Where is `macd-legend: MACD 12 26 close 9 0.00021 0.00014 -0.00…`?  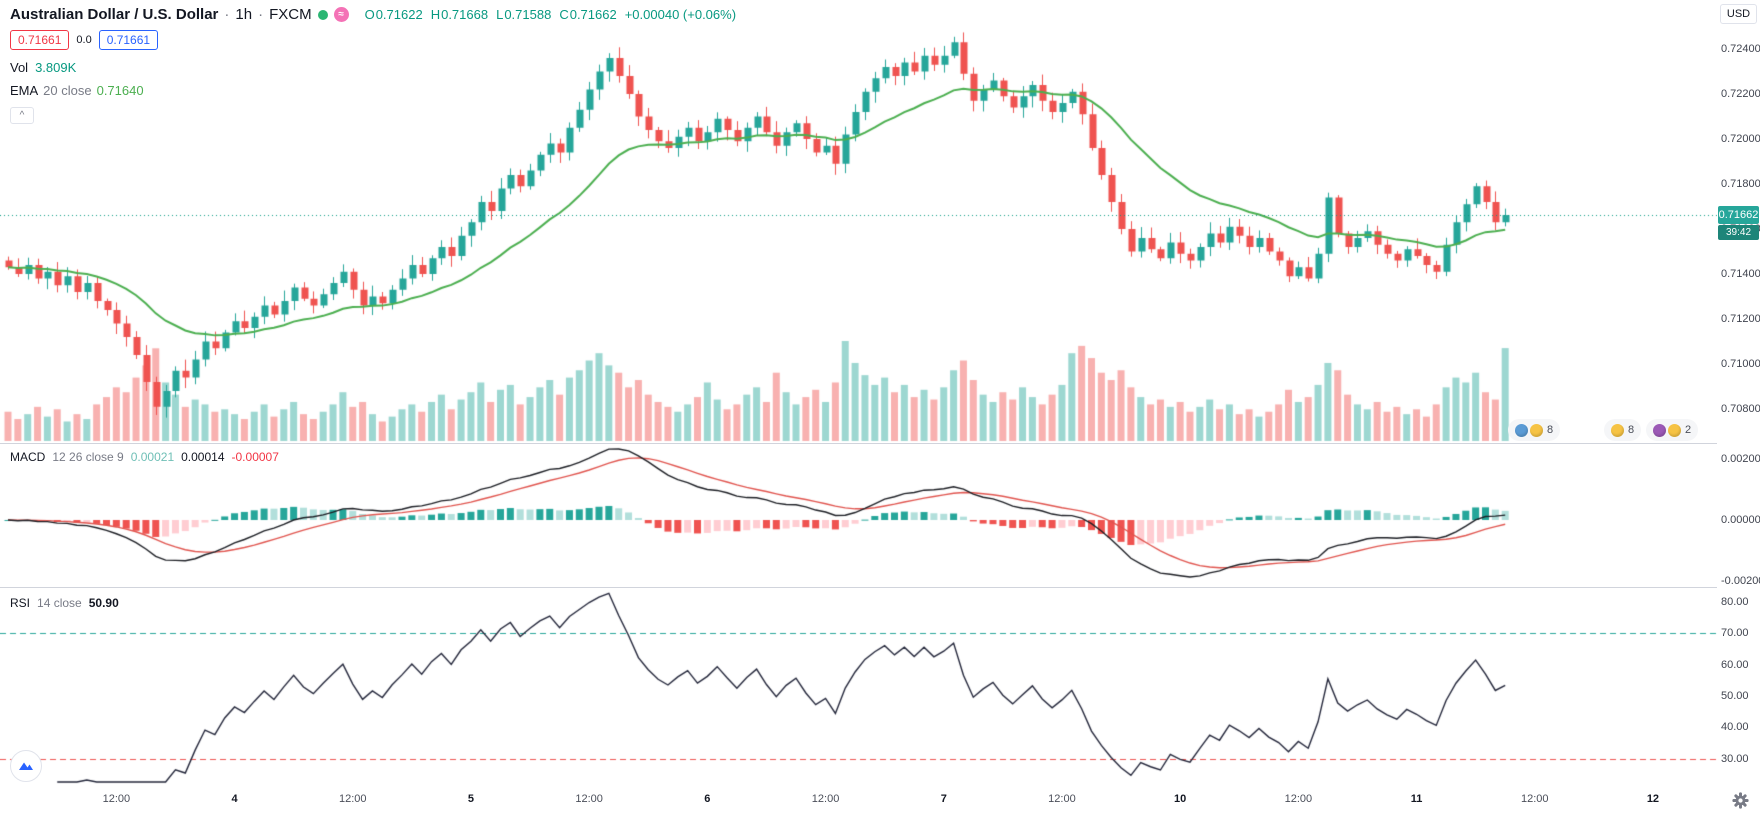
macd-legend: MACD 12 26 close 9 0.00021 0.00014 -0.00… is located at coordinates (144, 457).